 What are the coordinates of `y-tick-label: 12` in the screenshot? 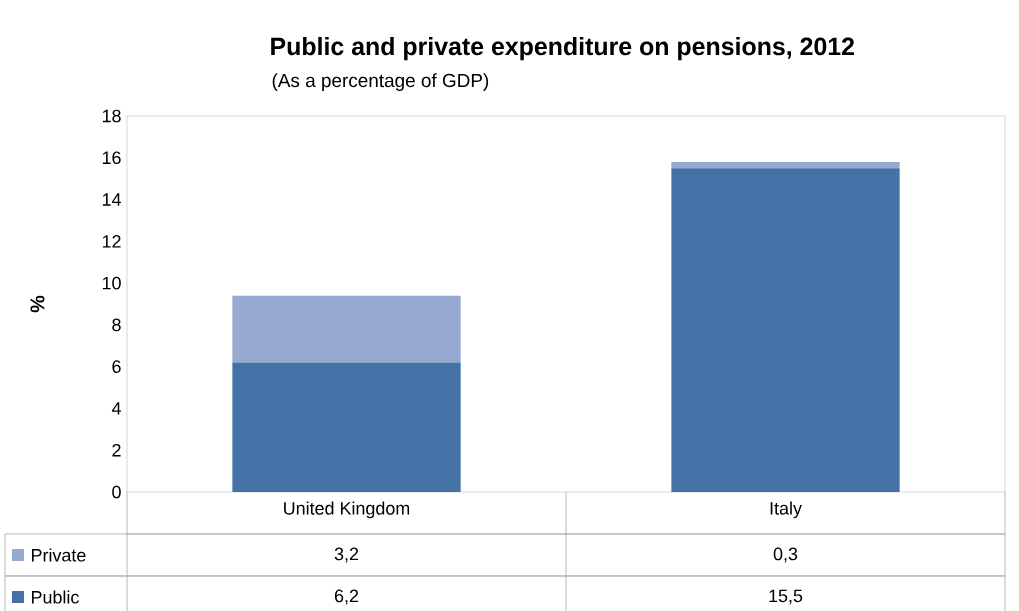 It's located at (111, 241).